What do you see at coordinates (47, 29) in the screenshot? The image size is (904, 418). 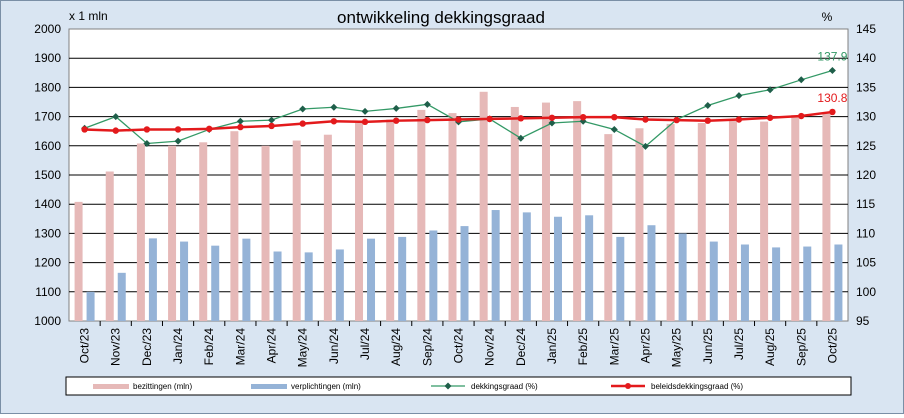 I see `left-tick-label: 2000` at bounding box center [47, 29].